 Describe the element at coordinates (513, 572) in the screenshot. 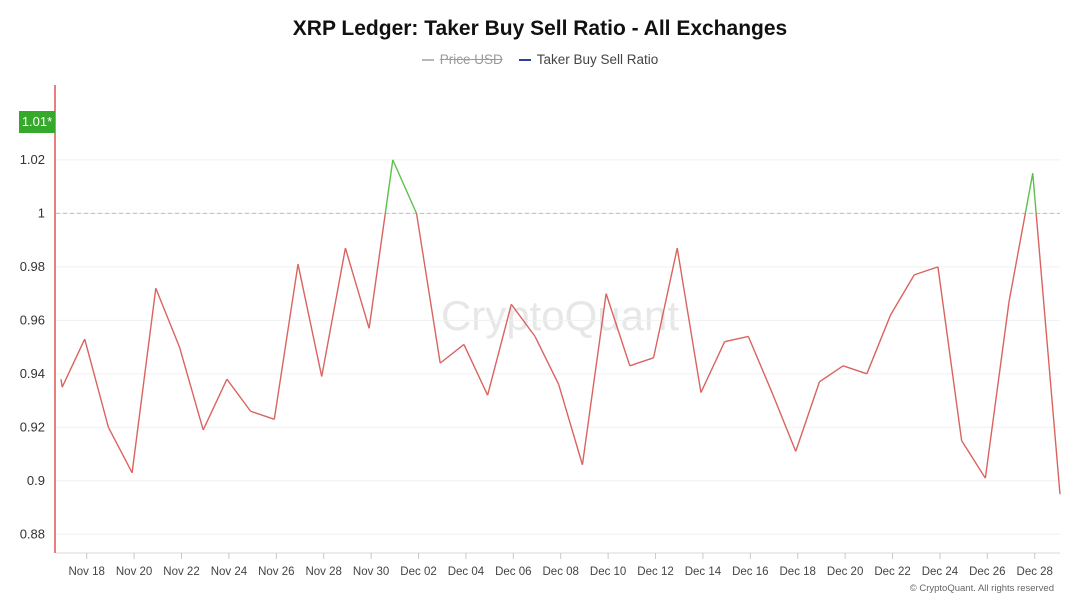

I see `x-tick-label: Dec 06` at that location.